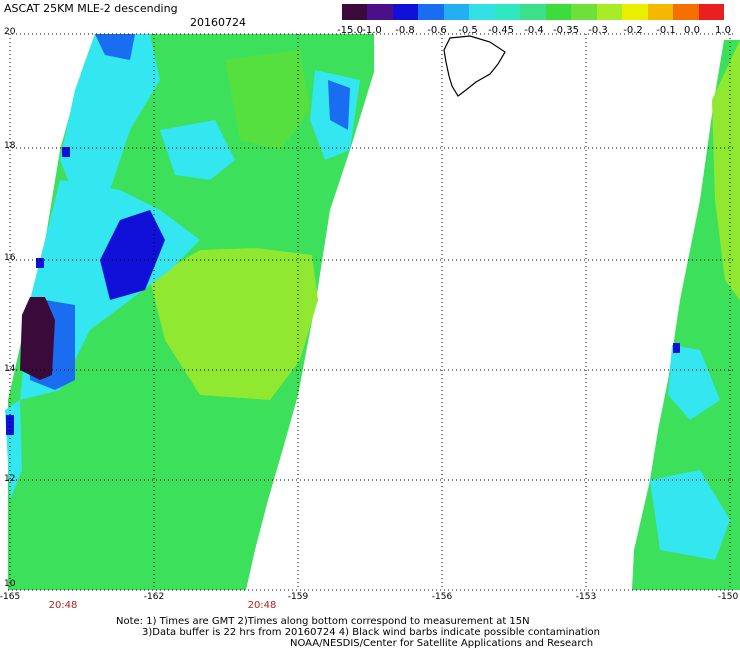 The height and width of the screenshot is (650, 740). What do you see at coordinates (437, 30) in the screenshot?
I see `colorbar-tick-label: -0.6` at bounding box center [437, 30].